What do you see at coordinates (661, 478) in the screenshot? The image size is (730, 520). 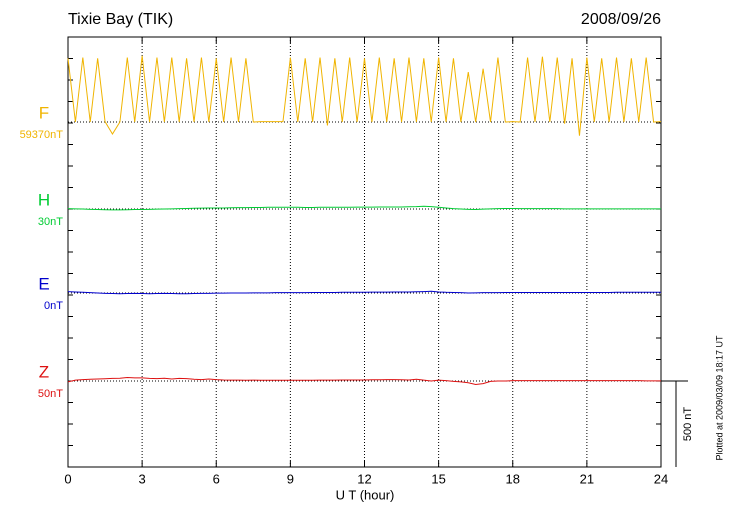 I see `x-tick-label: 24` at bounding box center [661, 478].